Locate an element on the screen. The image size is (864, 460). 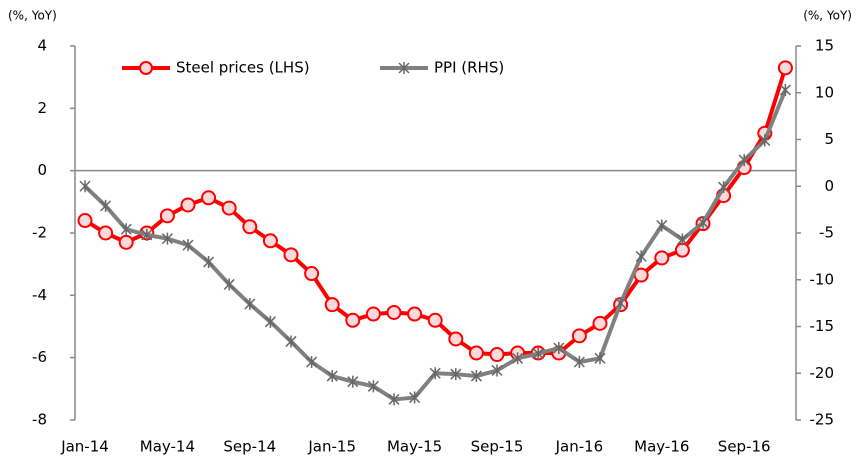
y2-tick-label: -15 is located at coordinates (822, 326).